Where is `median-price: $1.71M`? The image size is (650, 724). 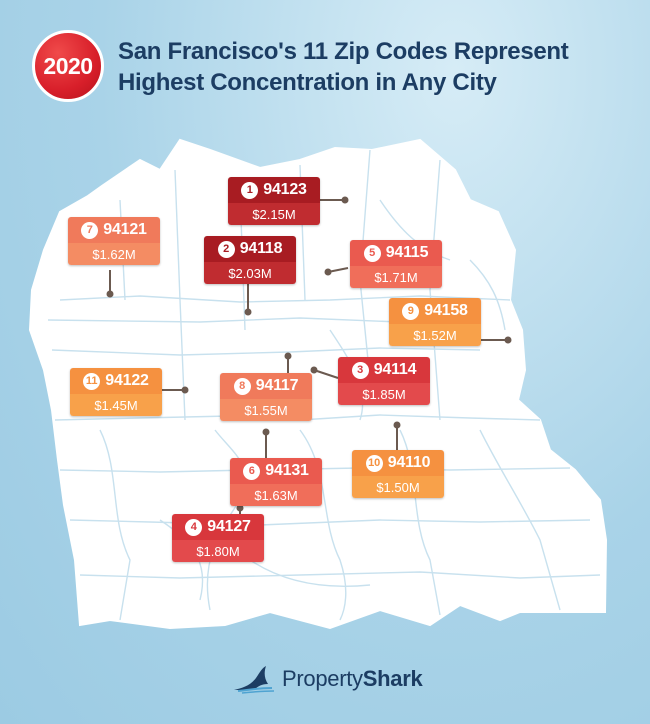 median-price: $1.71M is located at coordinates (396, 277).